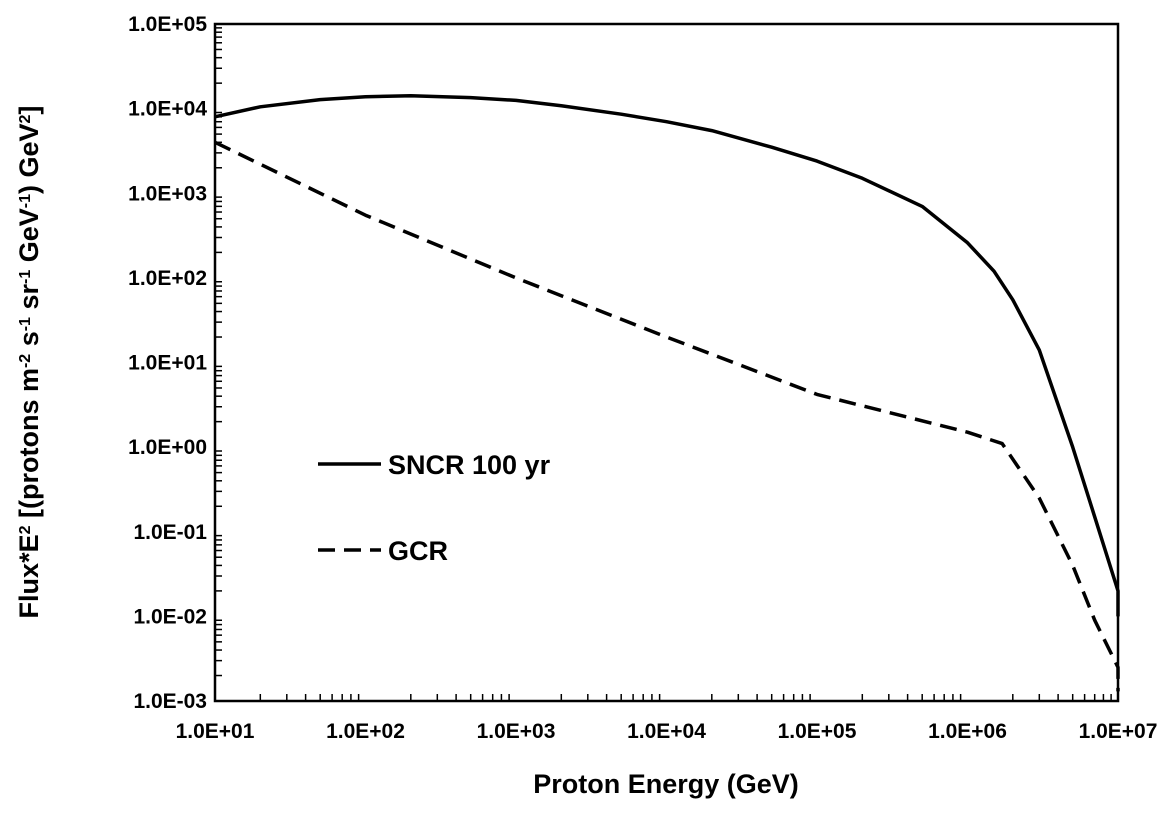  What do you see at coordinates (167, 447) in the screenshot?
I see `y-tick-label: 1.0E+00` at bounding box center [167, 447].